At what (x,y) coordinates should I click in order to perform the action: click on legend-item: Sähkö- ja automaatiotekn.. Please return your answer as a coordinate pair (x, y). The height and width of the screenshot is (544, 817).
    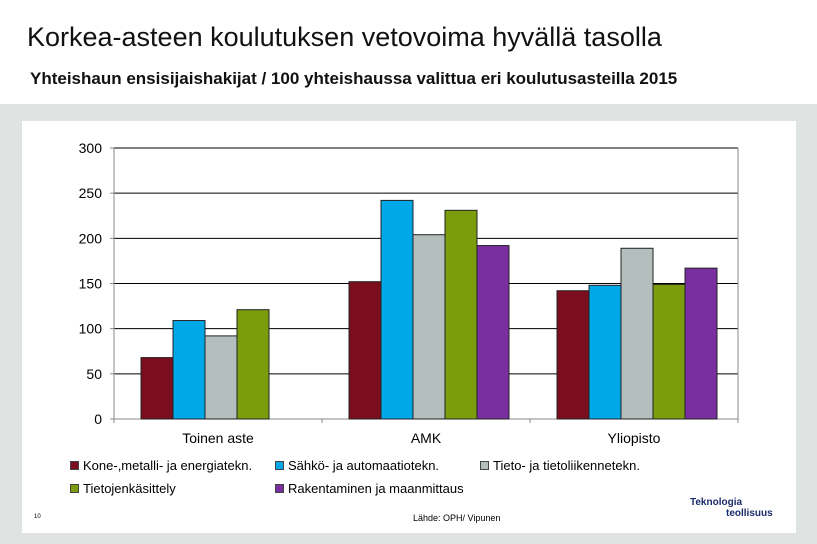
    Looking at the image, I should click on (357, 465).